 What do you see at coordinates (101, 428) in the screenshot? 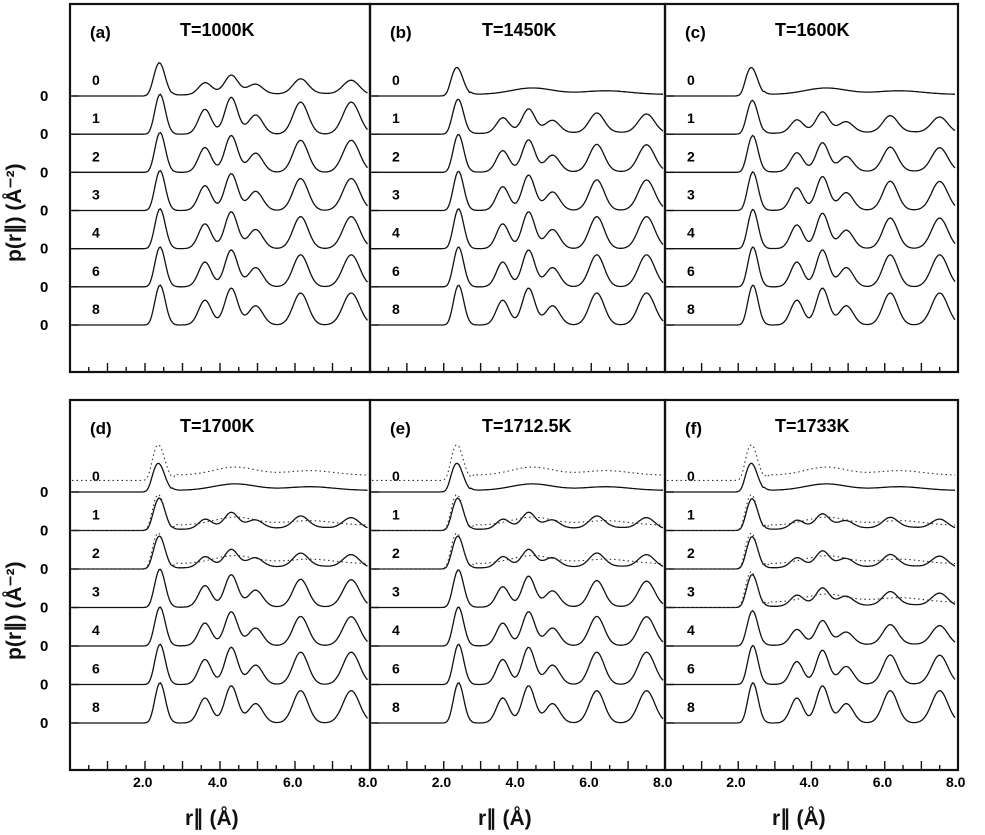
I see `panel-letter: (d)` at bounding box center [101, 428].